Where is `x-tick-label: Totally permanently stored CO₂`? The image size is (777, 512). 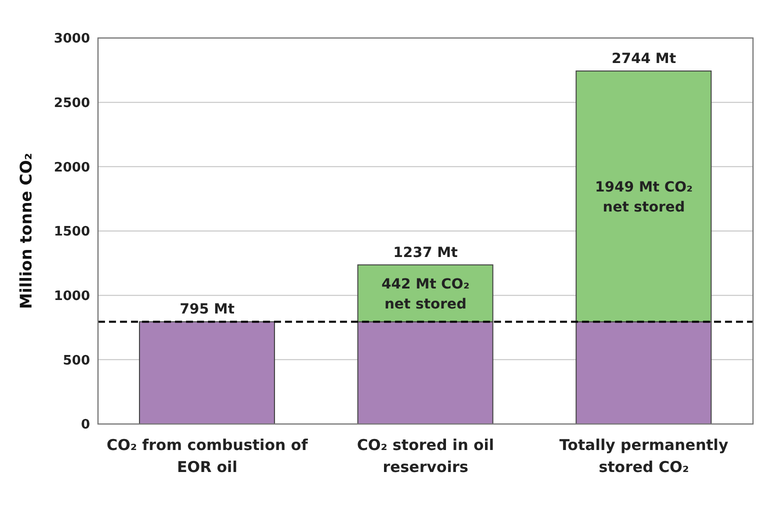
x-tick-label: Totally permanently stored CO₂ is located at coordinates (643, 456).